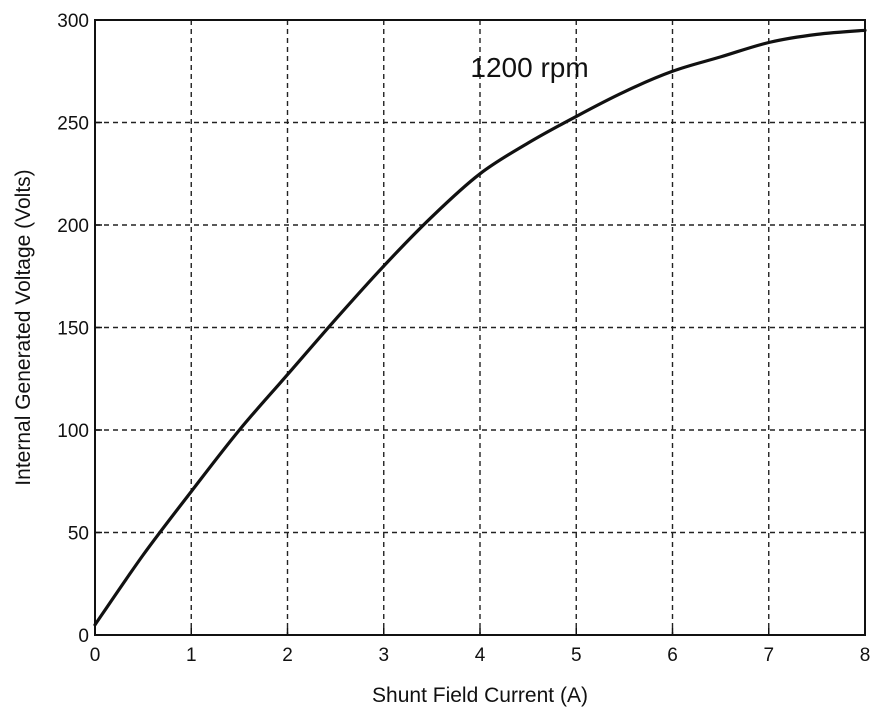  What do you see at coordinates (865, 655) in the screenshot?
I see `x-tick-label: 8` at bounding box center [865, 655].